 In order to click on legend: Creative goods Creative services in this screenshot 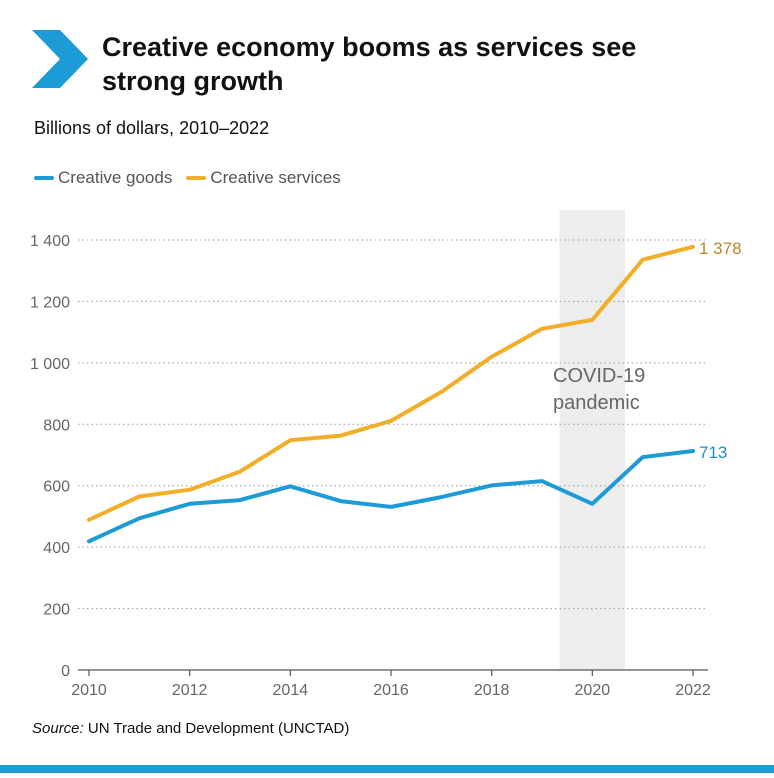, I will do `click(194, 178)`.